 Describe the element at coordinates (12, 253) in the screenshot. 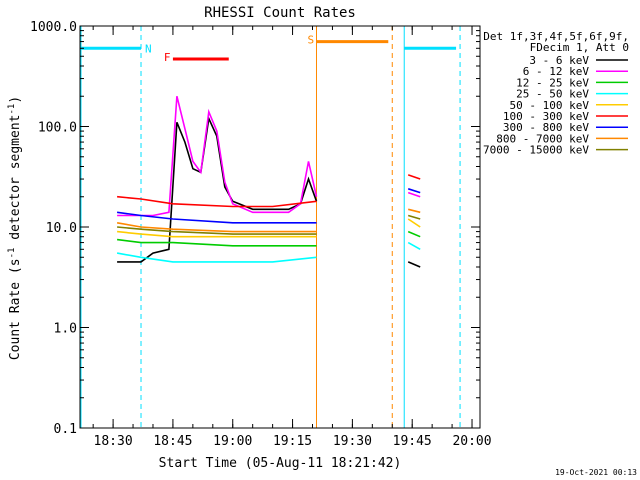

I see `y-axis-label-sup-1: -1` at that location.